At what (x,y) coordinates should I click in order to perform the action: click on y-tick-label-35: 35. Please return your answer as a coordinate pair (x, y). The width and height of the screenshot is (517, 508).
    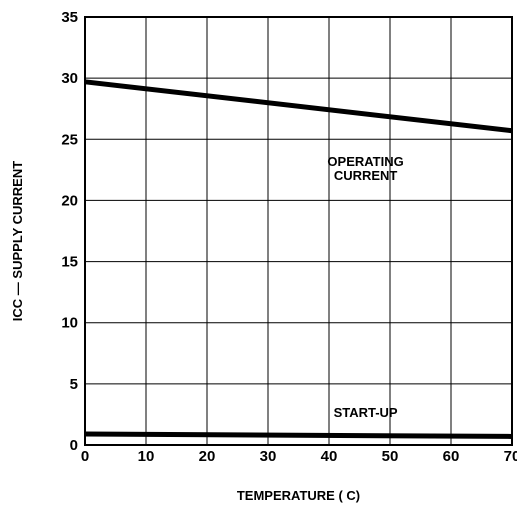
    Looking at the image, I should click on (69, 17).